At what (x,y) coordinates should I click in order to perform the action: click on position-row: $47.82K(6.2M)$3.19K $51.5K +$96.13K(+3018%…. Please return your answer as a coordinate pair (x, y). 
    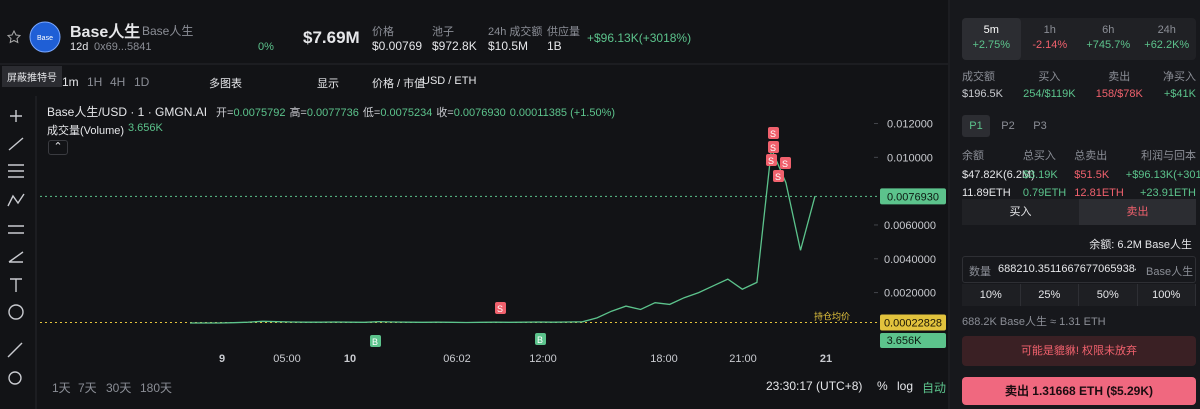
    Looking at the image, I should click on (1081, 175).